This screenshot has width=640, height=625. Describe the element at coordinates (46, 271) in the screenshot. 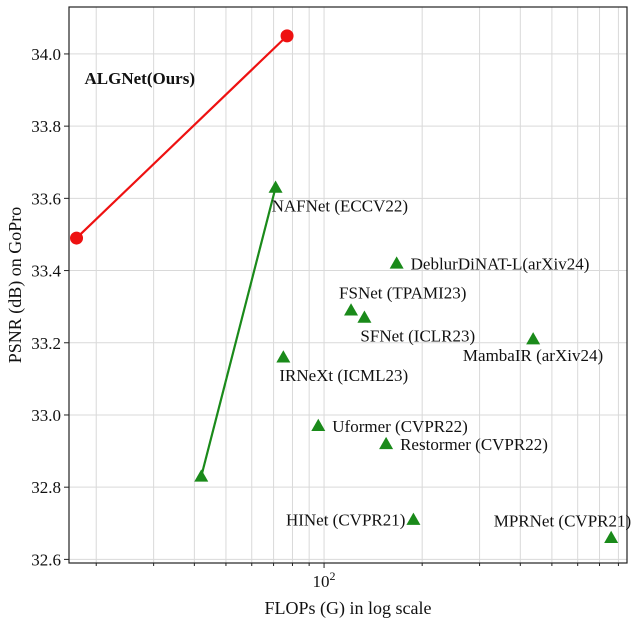

I see `y-tick-label: 33.4` at that location.